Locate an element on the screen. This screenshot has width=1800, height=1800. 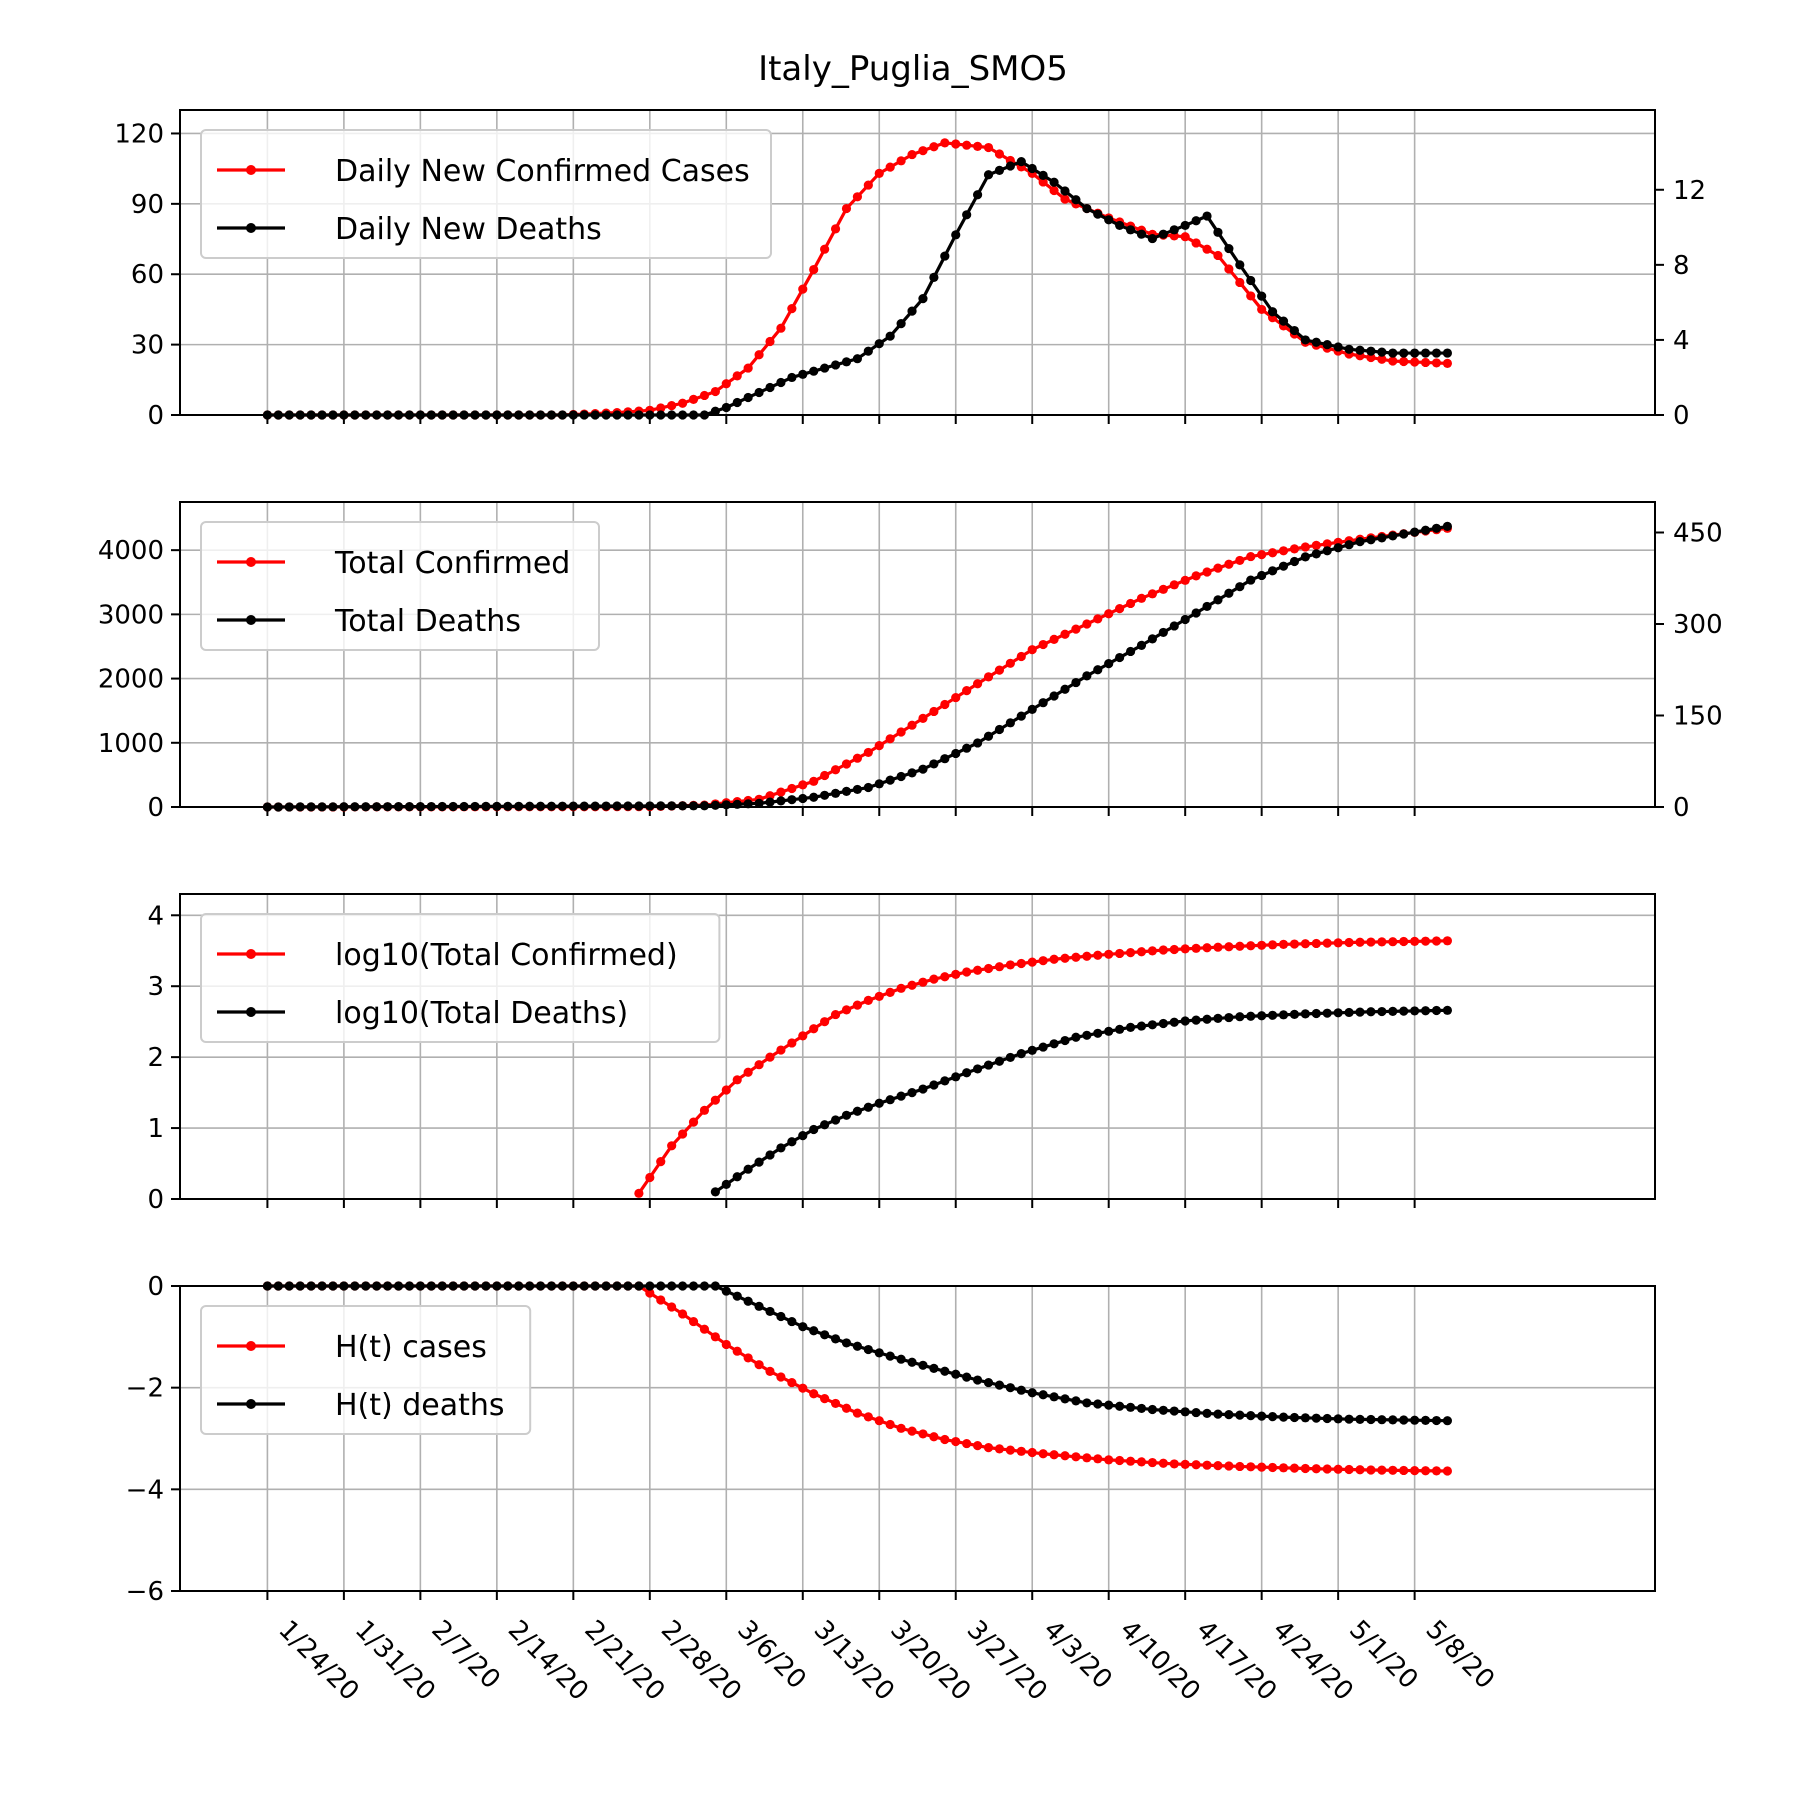
legend: Total Confirmed Total Deaths is located at coordinates (400, 586).